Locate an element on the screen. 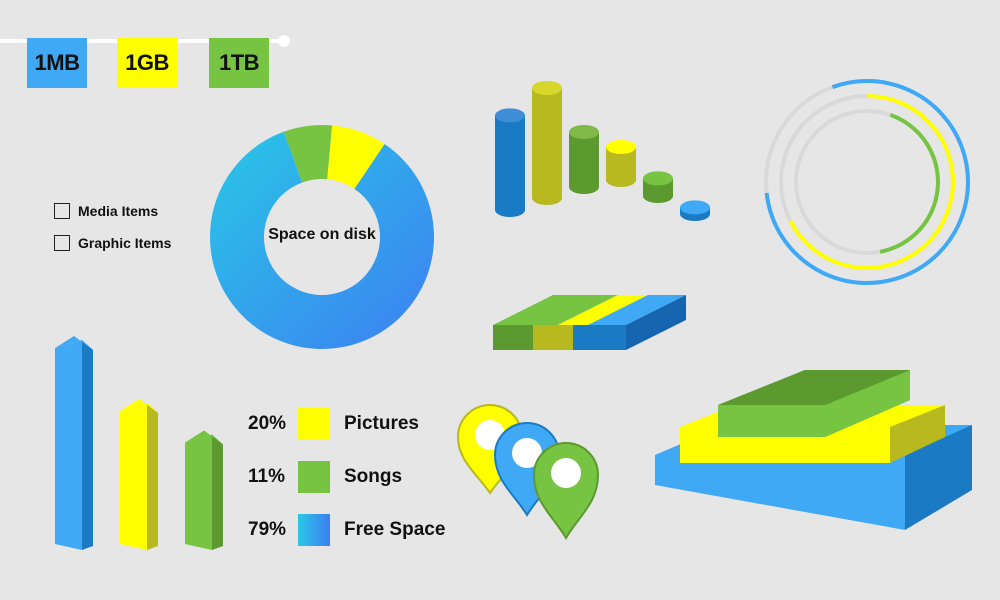  legend-item-songs: 11% Songs is located at coordinates (325, 477).